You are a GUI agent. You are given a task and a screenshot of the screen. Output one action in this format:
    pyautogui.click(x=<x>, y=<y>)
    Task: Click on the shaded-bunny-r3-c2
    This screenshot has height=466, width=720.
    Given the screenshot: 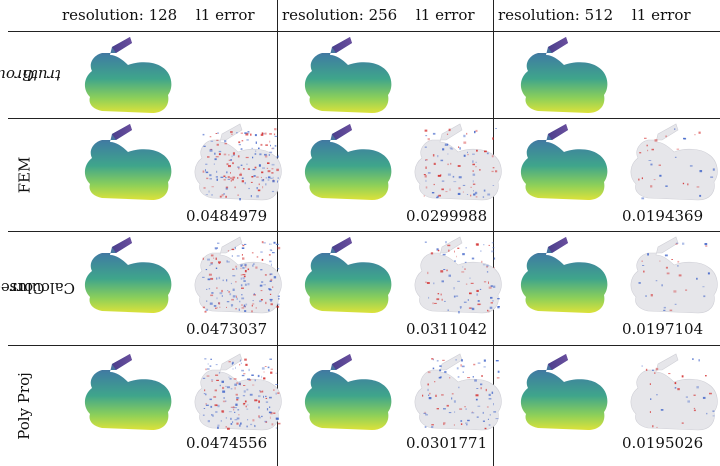 What is the action you would take?
    pyautogui.click(x=563, y=394)
    